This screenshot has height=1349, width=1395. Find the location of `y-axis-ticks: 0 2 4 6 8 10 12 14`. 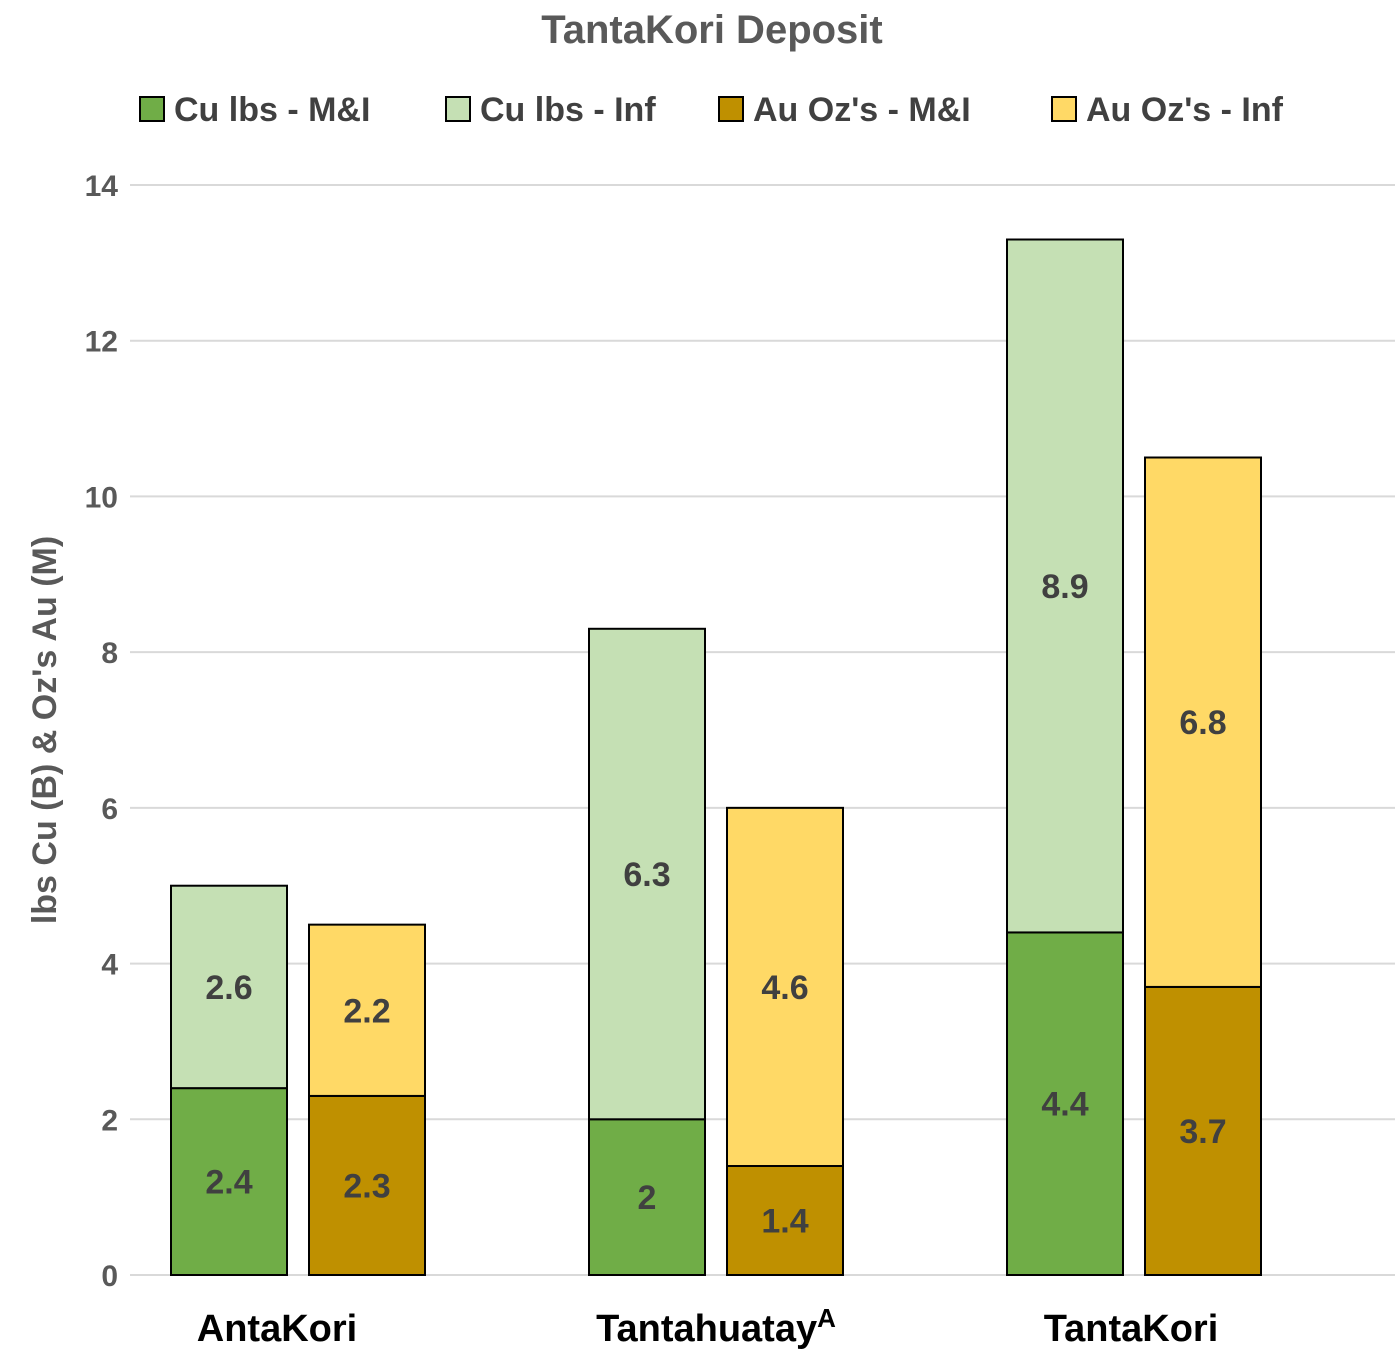

y-axis-ticks: 0 2 4 6 8 10 12 14 is located at coordinates (102, 731).